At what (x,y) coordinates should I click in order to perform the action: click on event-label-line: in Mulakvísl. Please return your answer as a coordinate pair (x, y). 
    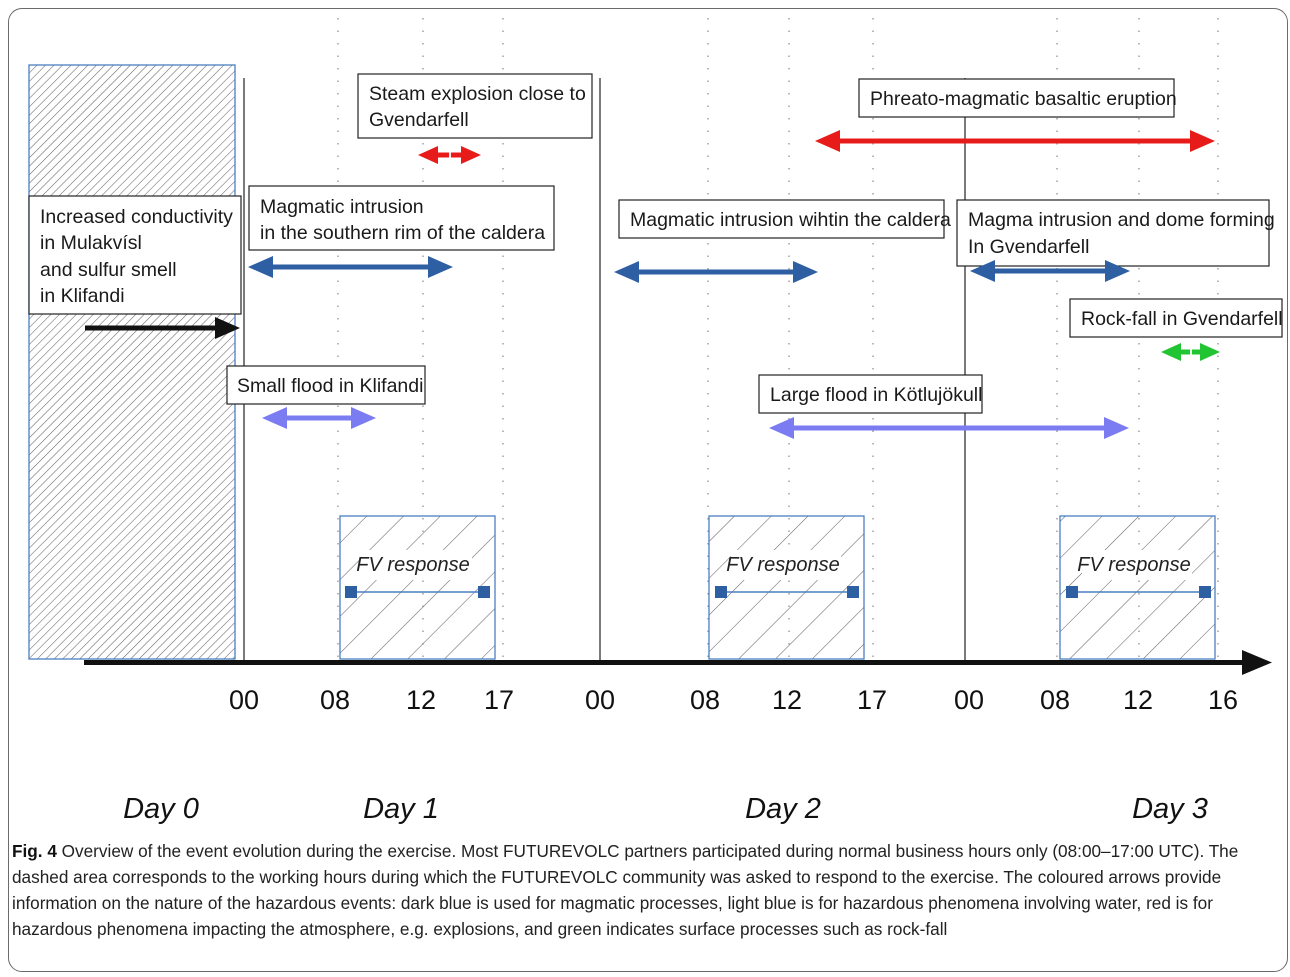
    Looking at the image, I should click on (91, 243).